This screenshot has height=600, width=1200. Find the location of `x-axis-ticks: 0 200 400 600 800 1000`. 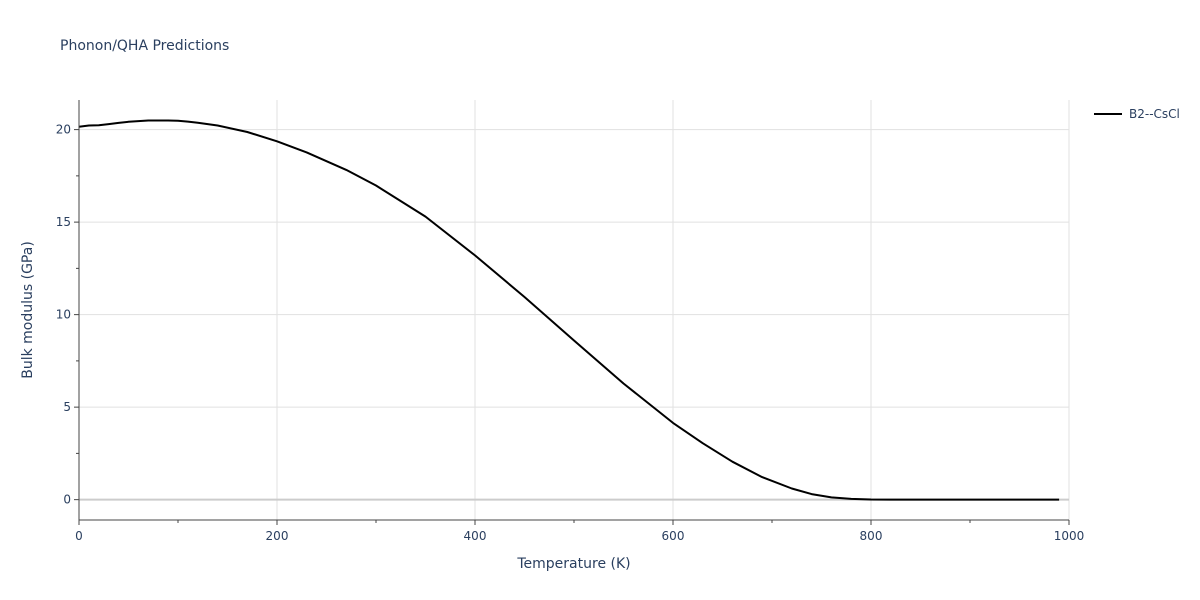

x-axis-ticks: 0 200 400 600 800 1000 is located at coordinates (579, 531).